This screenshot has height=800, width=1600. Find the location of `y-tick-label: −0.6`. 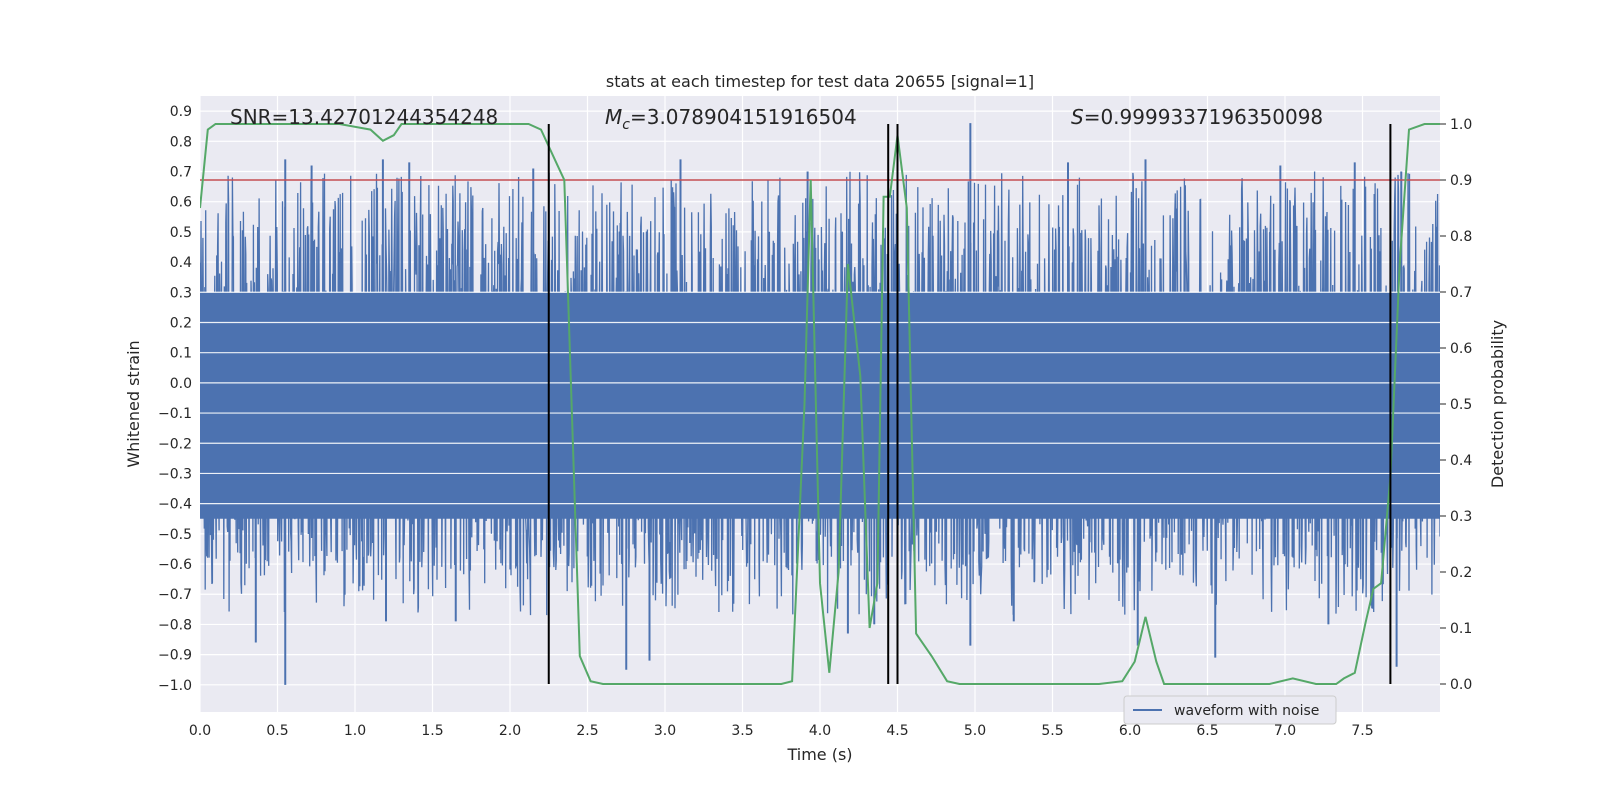

y-tick-label: −0.6 is located at coordinates (175, 565).